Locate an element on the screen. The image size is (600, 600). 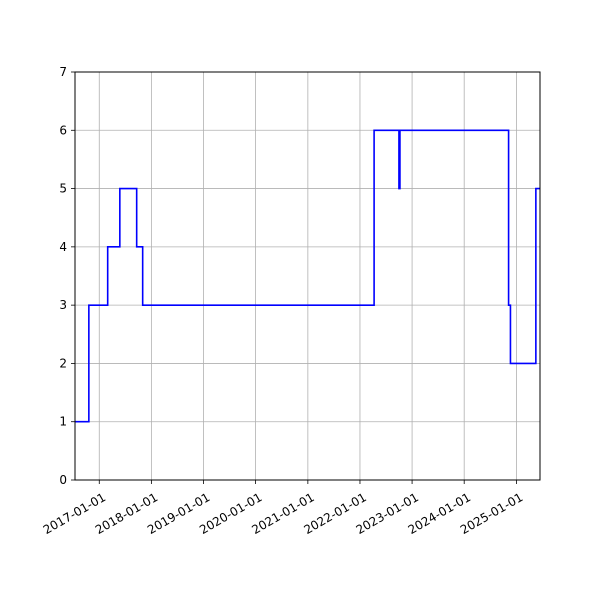
y-tick-label: 0 is located at coordinates (63, 480).